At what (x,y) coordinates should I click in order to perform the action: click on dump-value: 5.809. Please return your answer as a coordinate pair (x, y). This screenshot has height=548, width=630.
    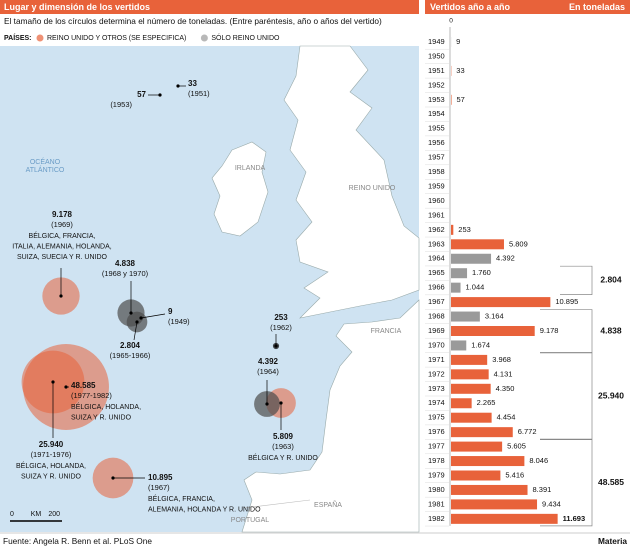
    Looking at the image, I should click on (283, 436).